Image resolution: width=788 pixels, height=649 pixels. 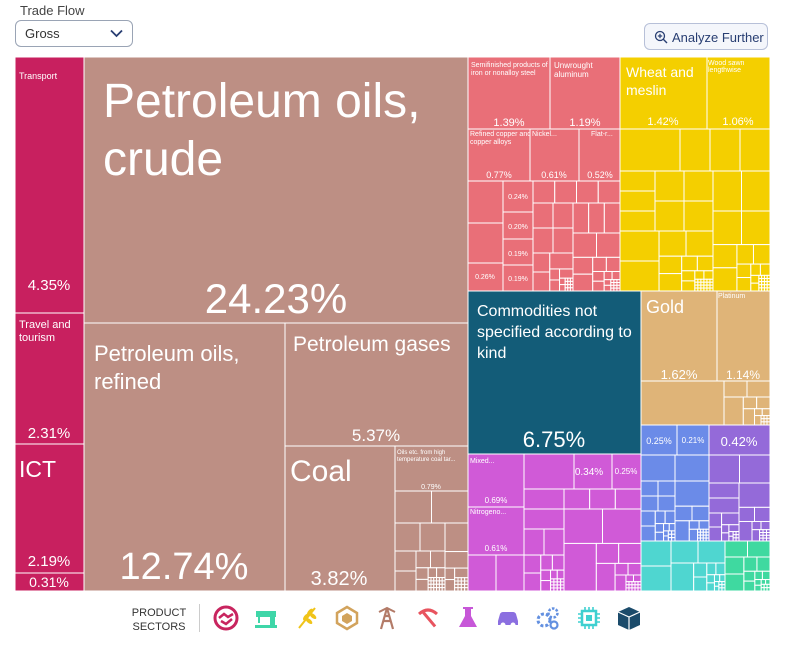 What do you see at coordinates (226, 618) in the screenshot?
I see `services-handshake-icon` at bounding box center [226, 618].